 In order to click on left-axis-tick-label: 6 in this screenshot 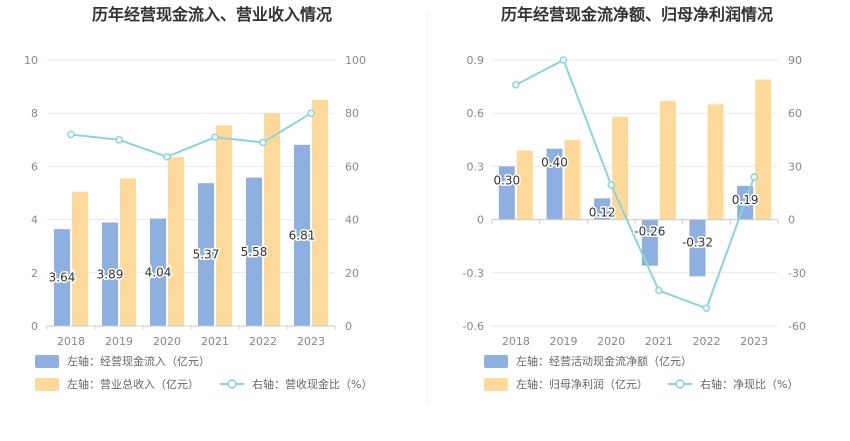, I will do `click(34, 166)`.